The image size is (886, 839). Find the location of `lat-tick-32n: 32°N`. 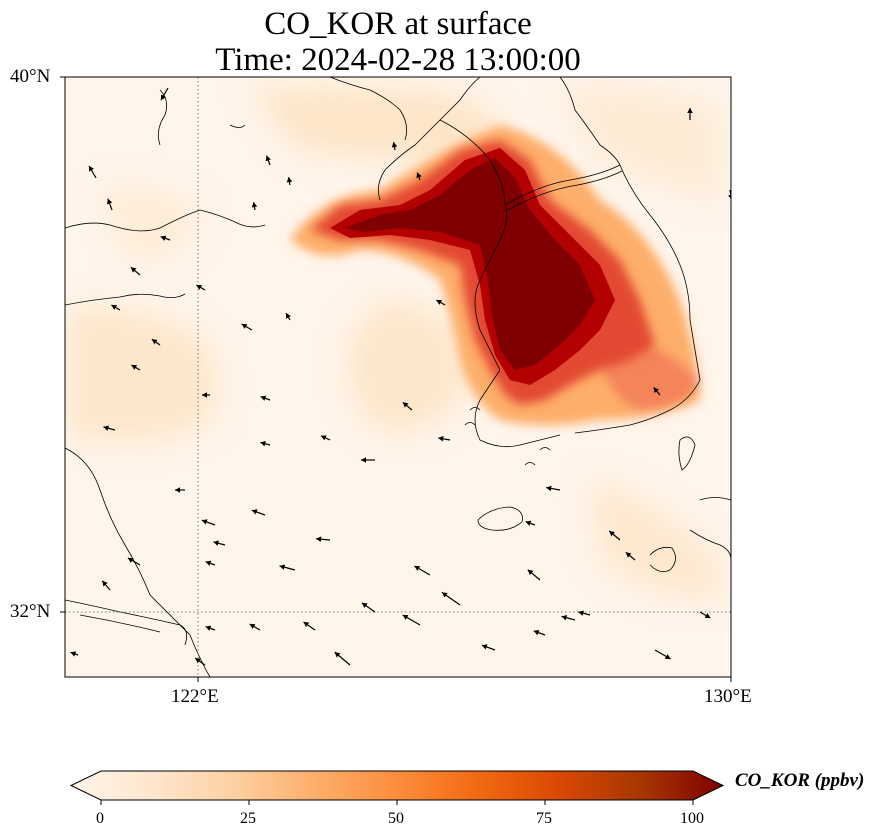

lat-tick-32n: 32°N is located at coordinates (30, 611).